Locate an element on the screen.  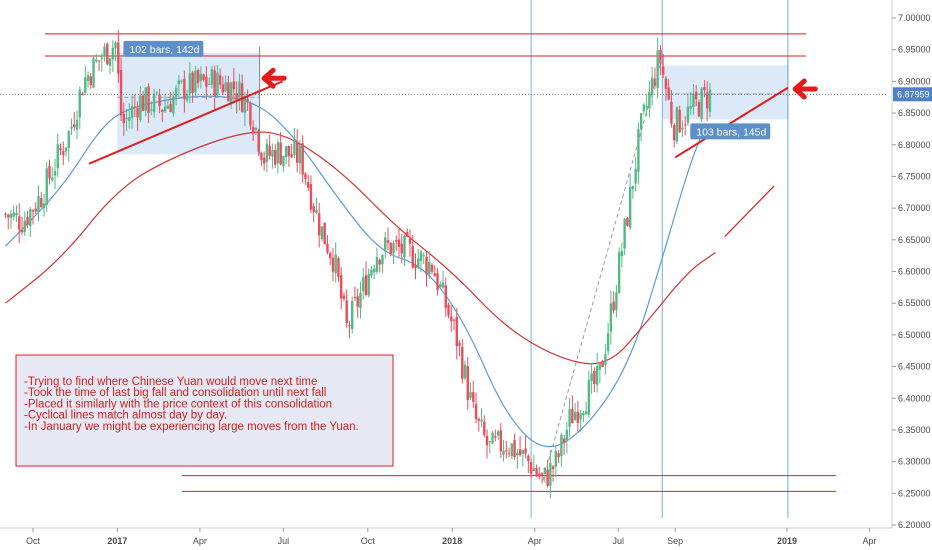
y-tick-label: 6.80000 is located at coordinates (914, 145).